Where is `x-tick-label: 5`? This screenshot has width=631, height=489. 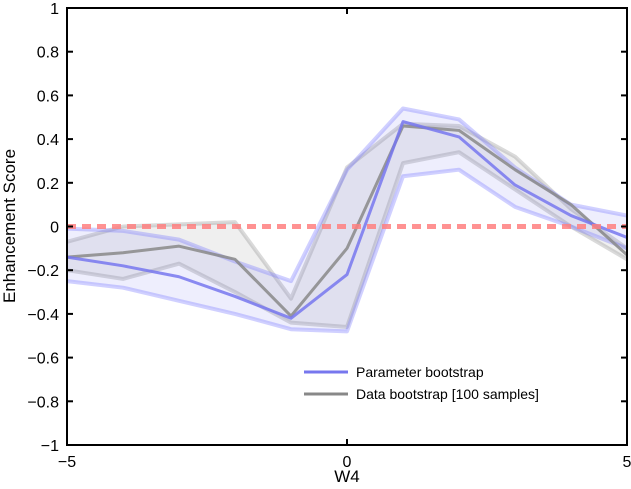 x-tick-label: 5 is located at coordinates (627, 462).